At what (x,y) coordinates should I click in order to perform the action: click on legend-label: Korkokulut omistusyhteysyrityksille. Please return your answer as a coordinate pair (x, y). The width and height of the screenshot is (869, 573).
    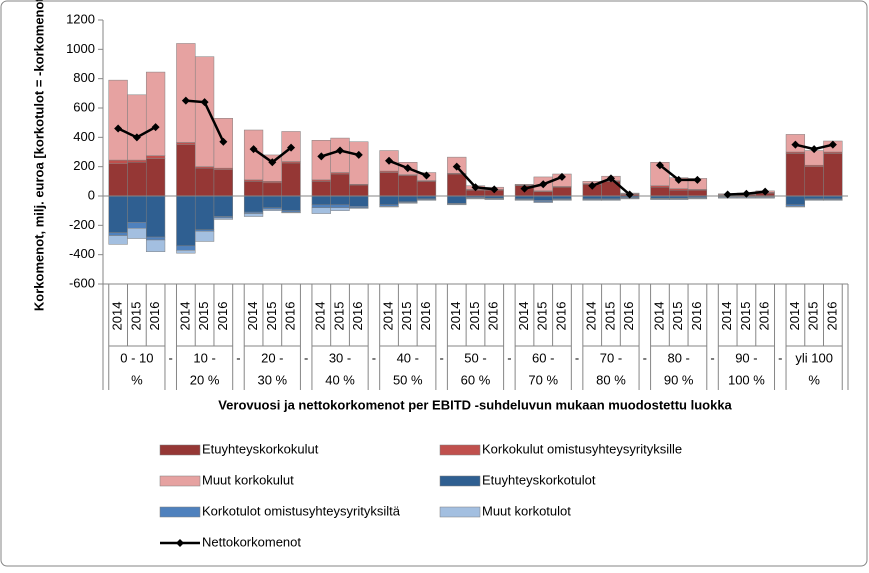
    Looking at the image, I should click on (582, 448).